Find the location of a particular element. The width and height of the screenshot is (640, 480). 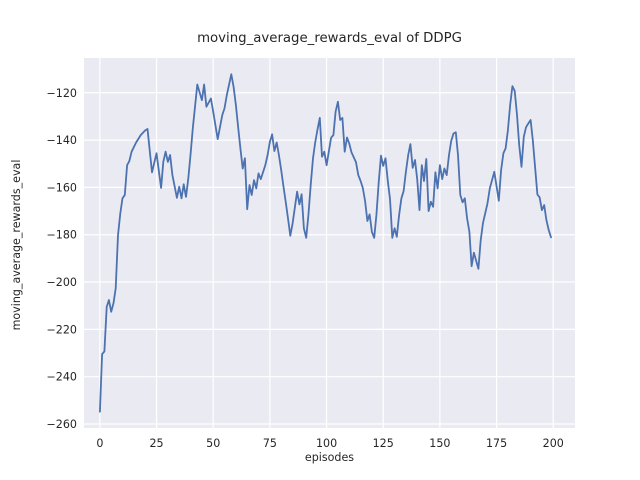

x-tick-label: 50 is located at coordinates (213, 443).